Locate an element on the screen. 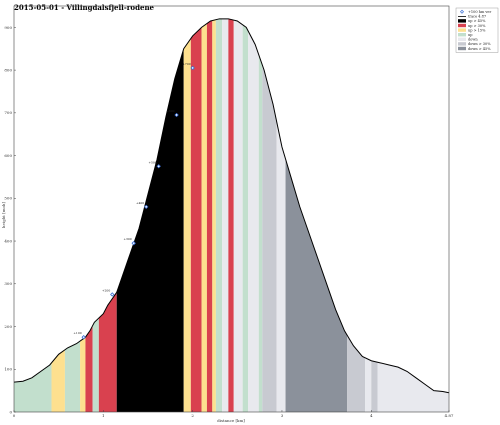 This screenshot has width=500, height=425. legend-label: +100 hm ver is located at coordinates (479, 12).